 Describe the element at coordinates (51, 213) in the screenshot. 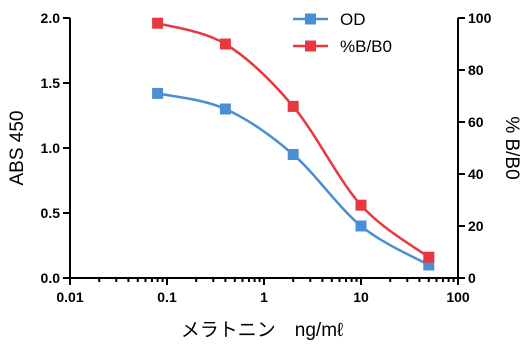

I see `y-left-tick-label: 0.5` at that location.